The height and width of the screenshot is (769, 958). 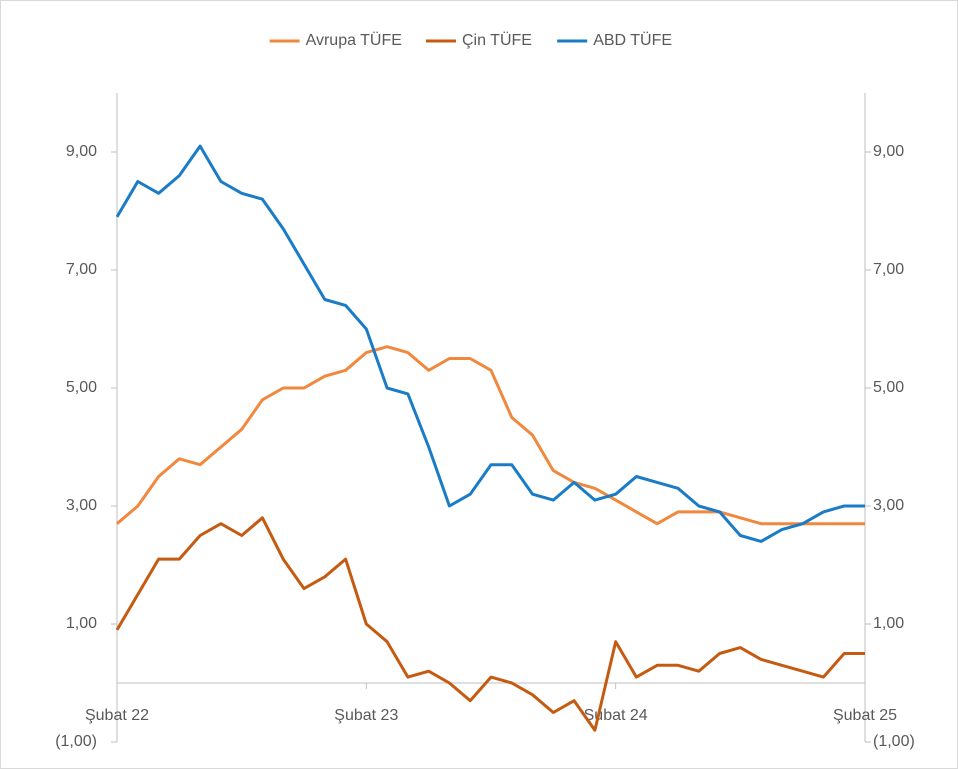 What do you see at coordinates (888, 623) in the screenshot?
I see `y2-tick-label: 1,00` at bounding box center [888, 623].